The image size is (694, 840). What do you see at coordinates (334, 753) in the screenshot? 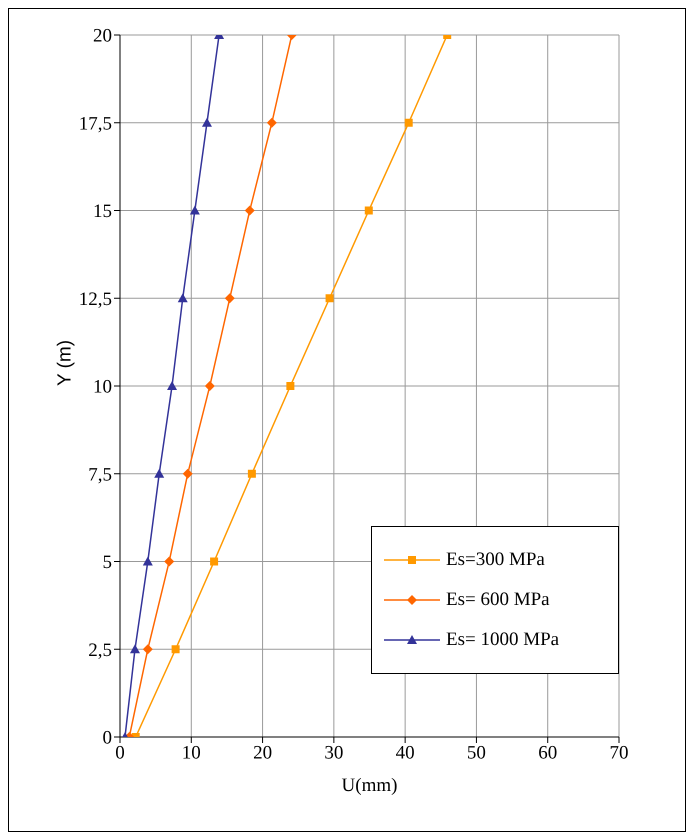
I see `x-tick-label: 30` at bounding box center [334, 753].